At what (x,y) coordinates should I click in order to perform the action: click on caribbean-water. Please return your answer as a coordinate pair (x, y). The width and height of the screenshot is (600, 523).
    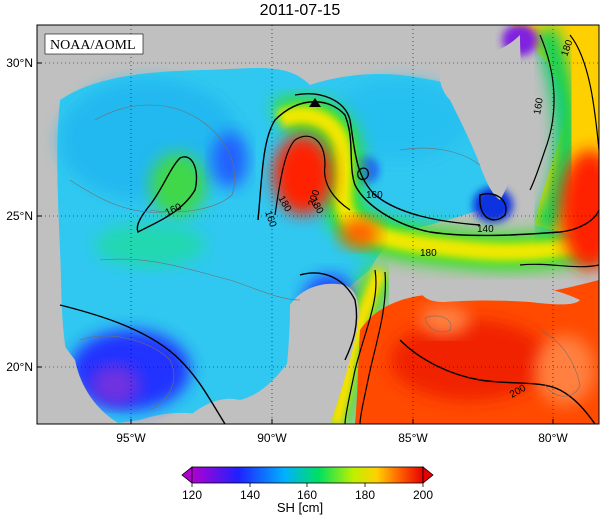
    Looking at the image, I should click on (477, 352).